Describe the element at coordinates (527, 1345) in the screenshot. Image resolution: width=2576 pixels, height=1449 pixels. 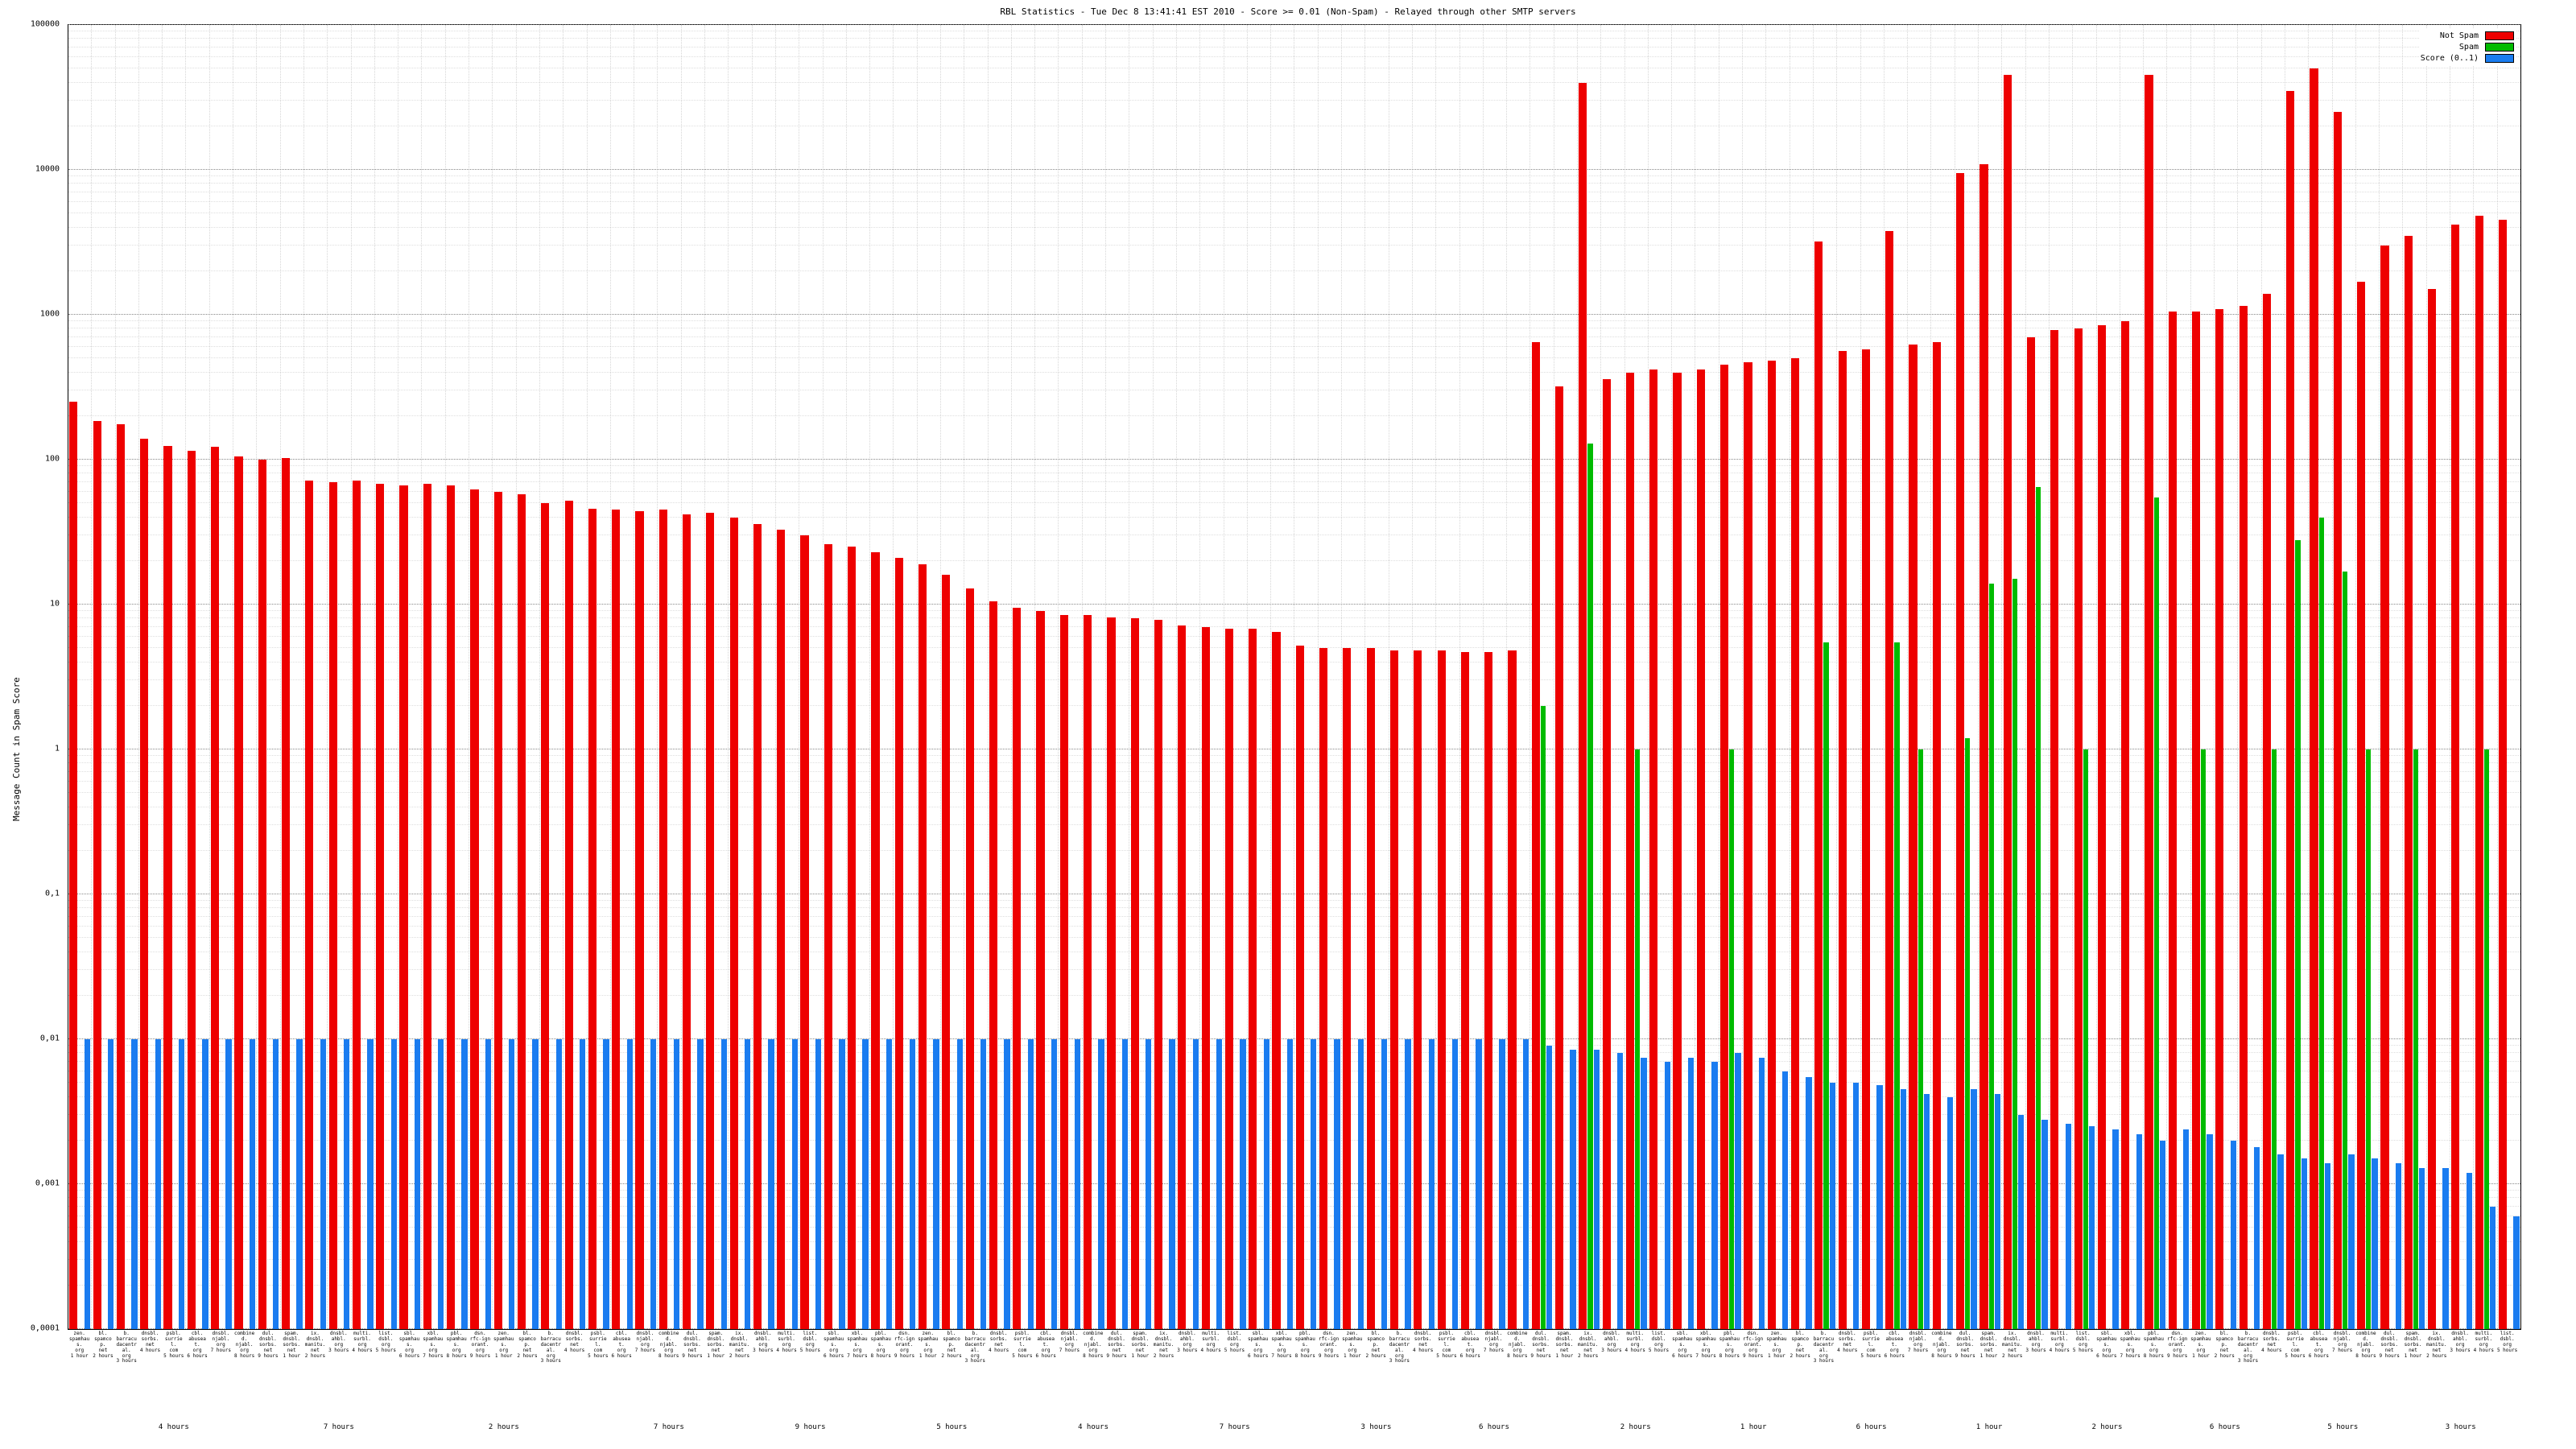
I see `x-tick-label: bl. spamcop. net 2 hours` at that location.